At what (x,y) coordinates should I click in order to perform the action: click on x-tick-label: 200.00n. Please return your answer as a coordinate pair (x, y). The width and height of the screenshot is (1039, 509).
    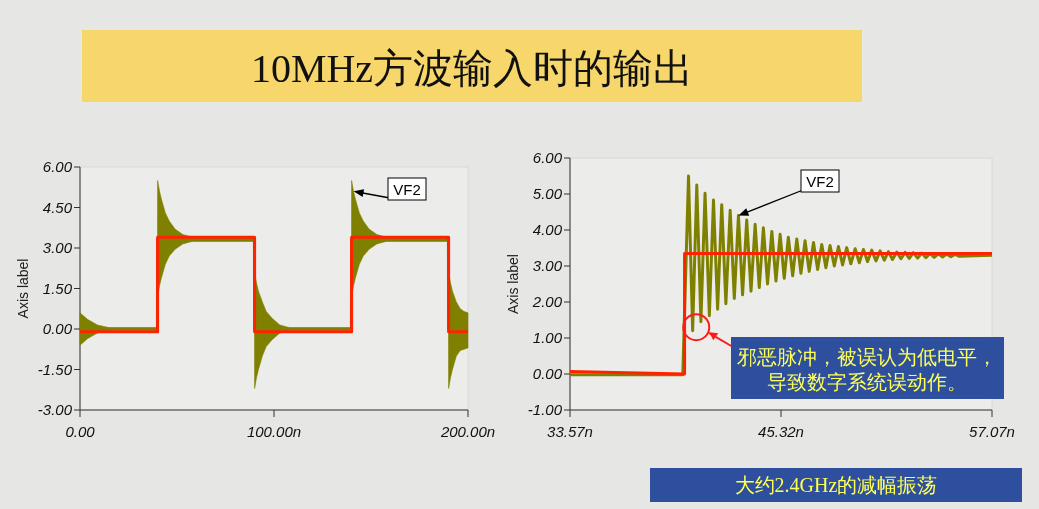
    Looking at the image, I should click on (467, 431).